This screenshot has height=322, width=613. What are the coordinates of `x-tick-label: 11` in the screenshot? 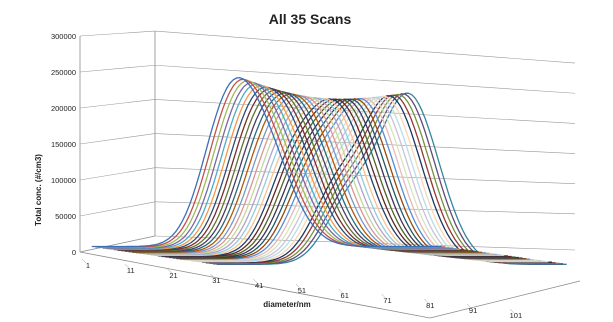 It's located at (131, 270).